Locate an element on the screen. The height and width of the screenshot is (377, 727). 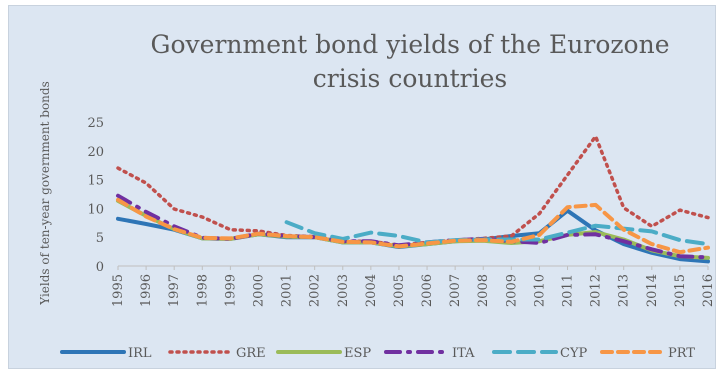
x-tick-label: 2002 is located at coordinates (315, 290).